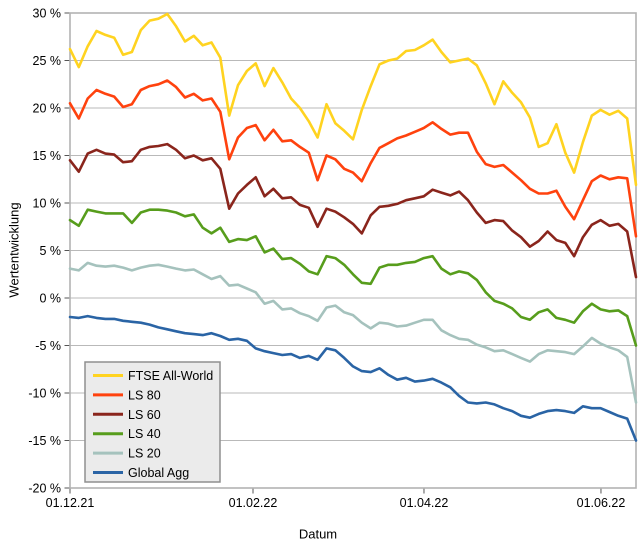 Image resolution: width=643 pixels, height=552 pixels. What do you see at coordinates (144, 415) in the screenshot?
I see `legend-label: LS 60` at bounding box center [144, 415].